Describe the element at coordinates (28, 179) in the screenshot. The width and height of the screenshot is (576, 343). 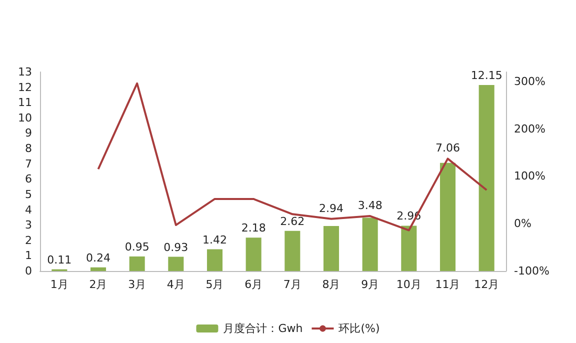
I see `y-tick-label: 6` at that location.